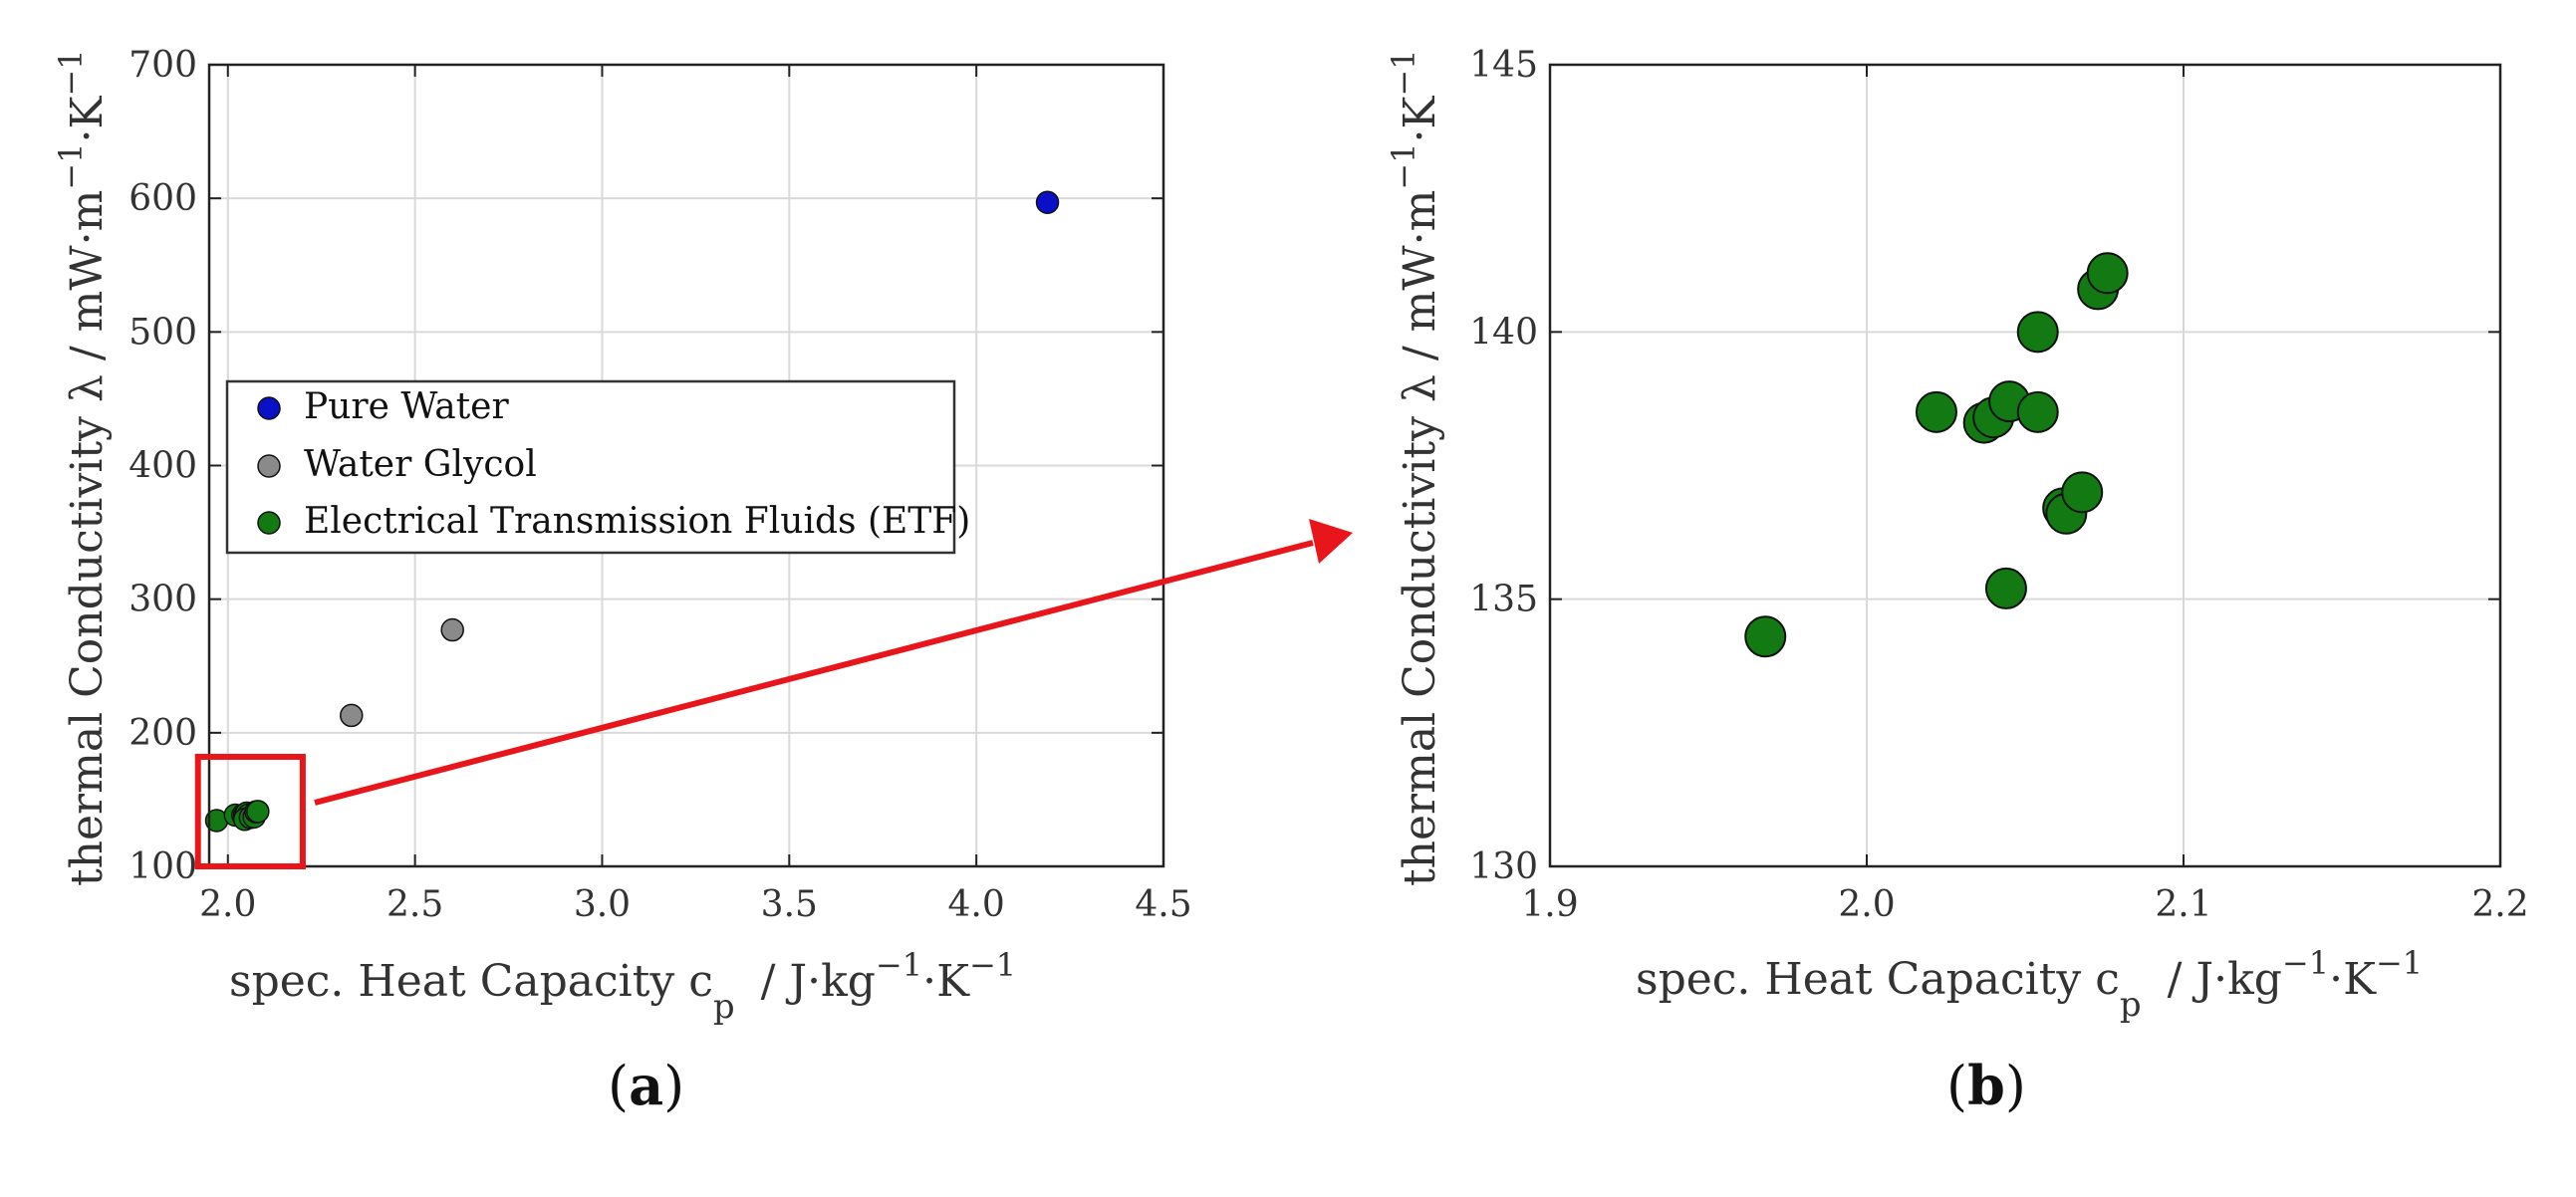  Describe the element at coordinates (1503, 600) in the screenshot. I see `y-tick-label: 135` at that location.